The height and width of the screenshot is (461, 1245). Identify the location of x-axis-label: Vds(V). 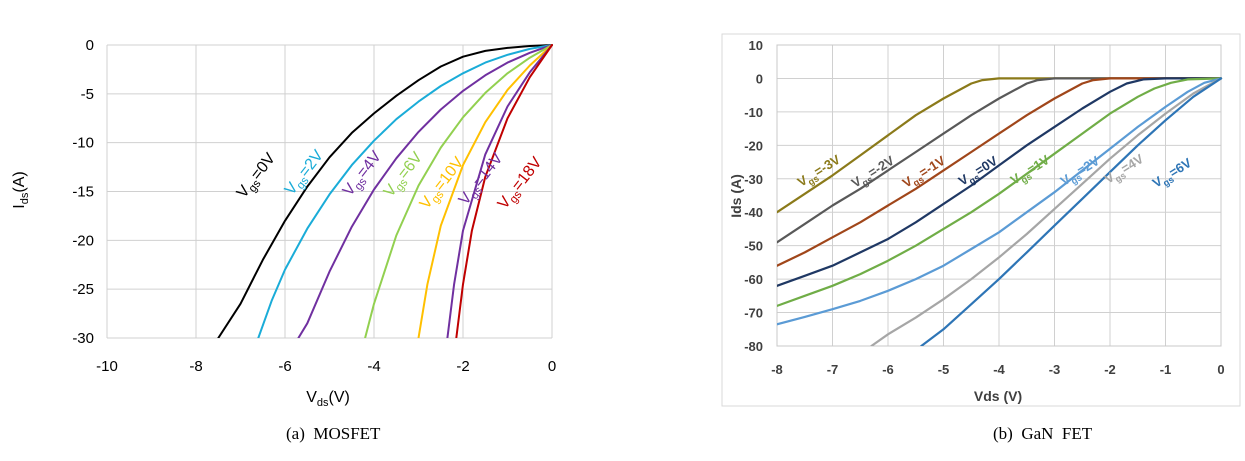
(328, 399).